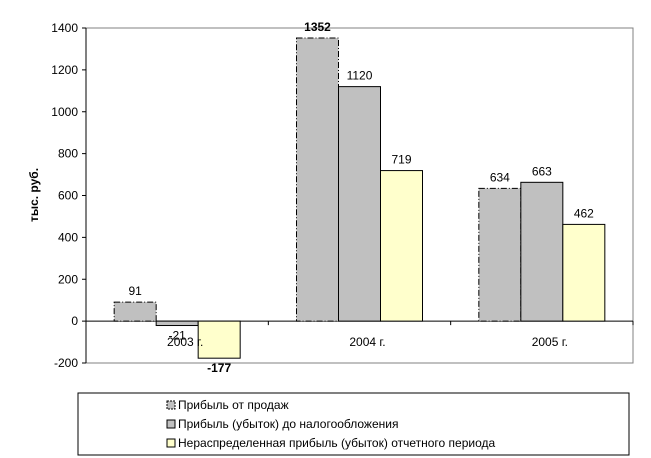 Image resolution: width=651 pixels, height=458 pixels. I want to click on x-category-label: 2003 г., so click(185, 342).